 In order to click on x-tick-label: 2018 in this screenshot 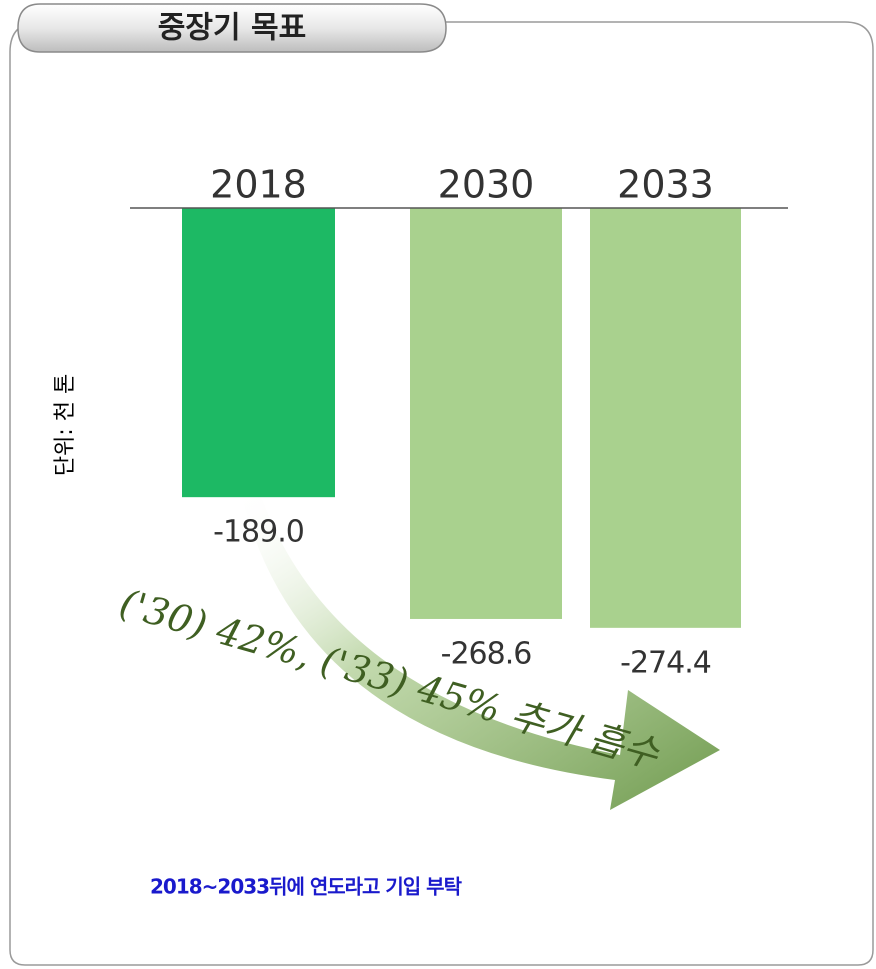, I will do `click(258, 185)`.